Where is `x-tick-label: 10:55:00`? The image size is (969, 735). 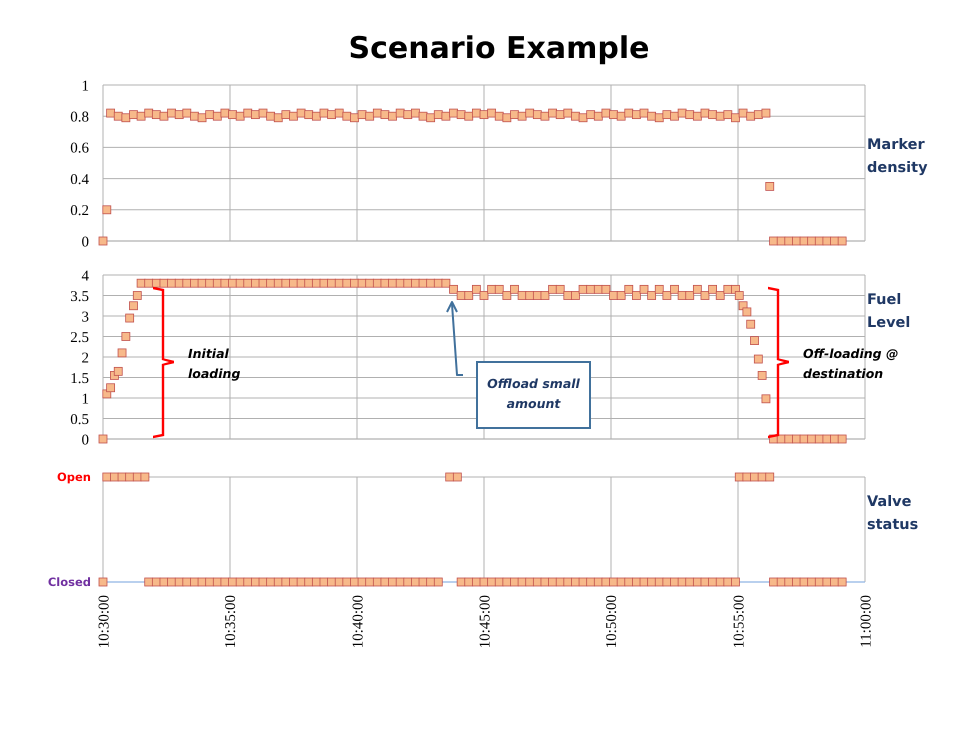 x-tick-label: 10:55:00 is located at coordinates (739, 621).